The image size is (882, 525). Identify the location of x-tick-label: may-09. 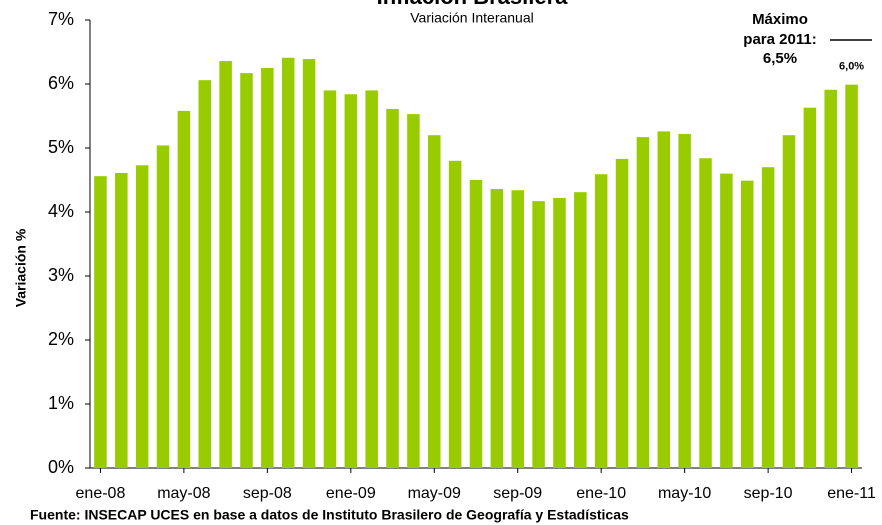
(434, 493).